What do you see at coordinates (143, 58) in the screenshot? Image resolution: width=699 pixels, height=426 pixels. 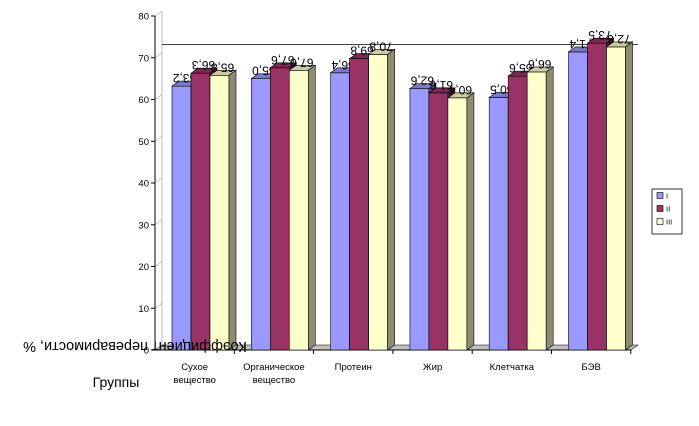 I see `y-tick-label: 70` at bounding box center [143, 58].